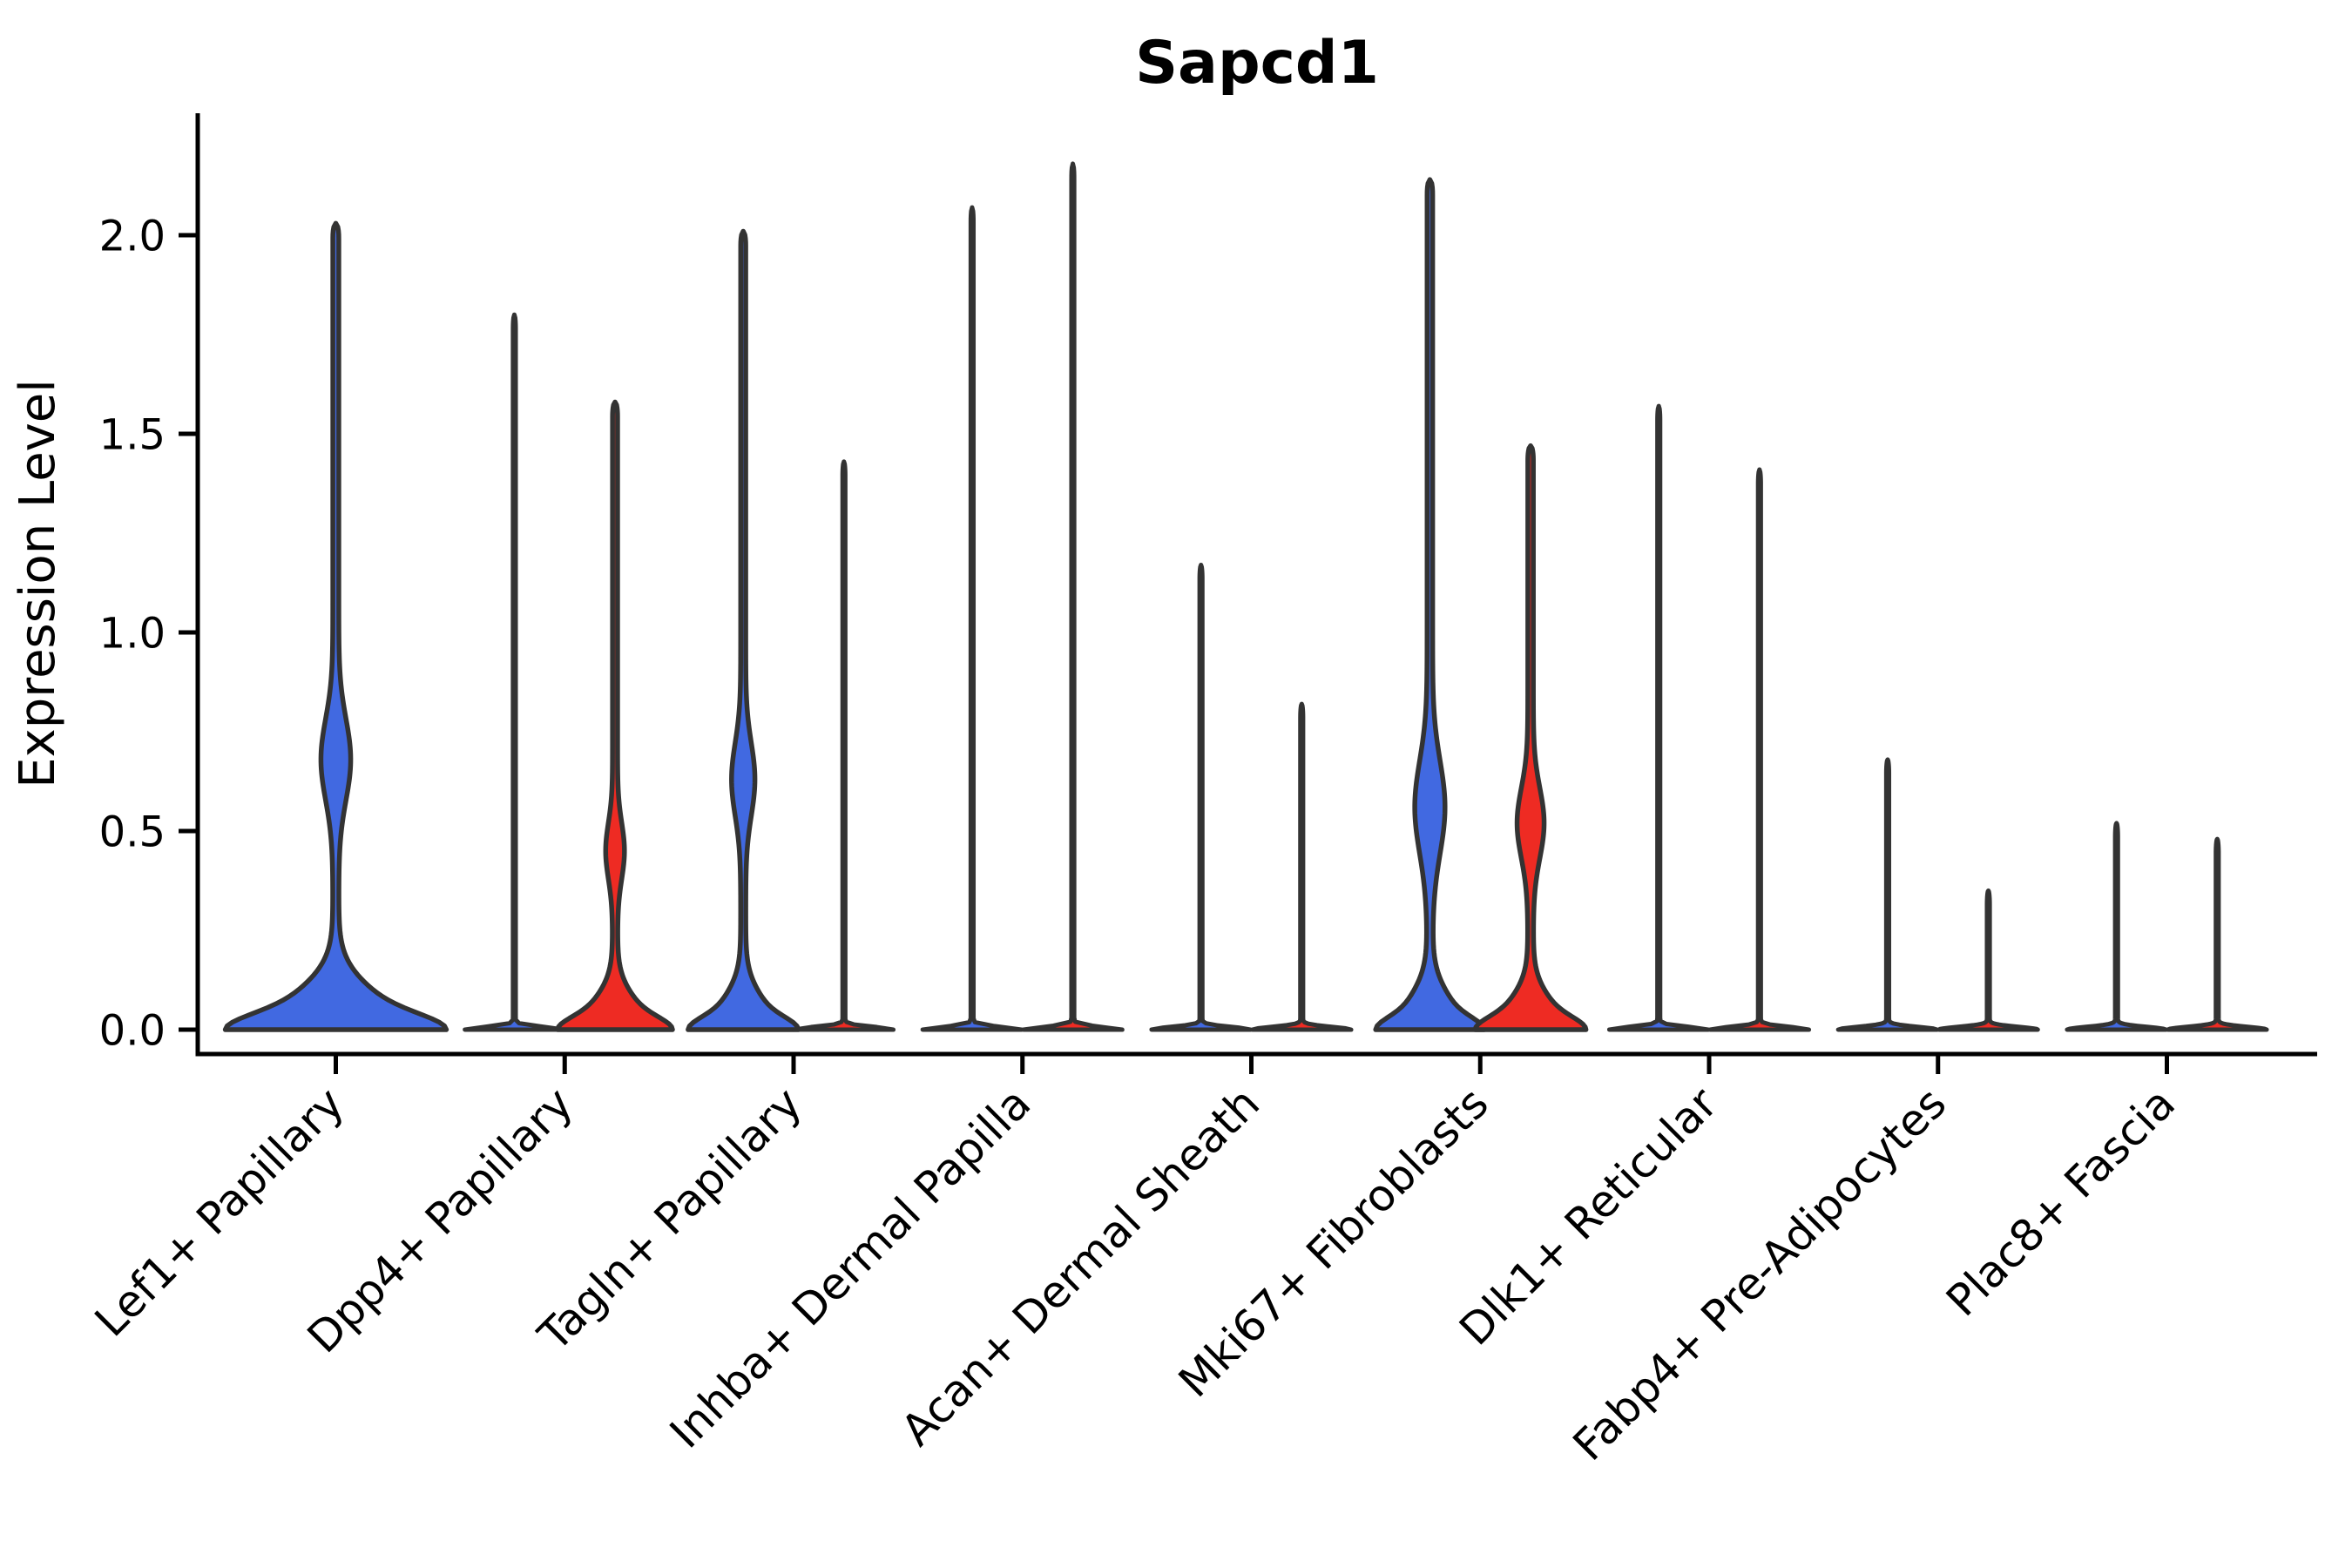  I want to click on y-tick-label-2.0: 2.0, so click(132, 236).